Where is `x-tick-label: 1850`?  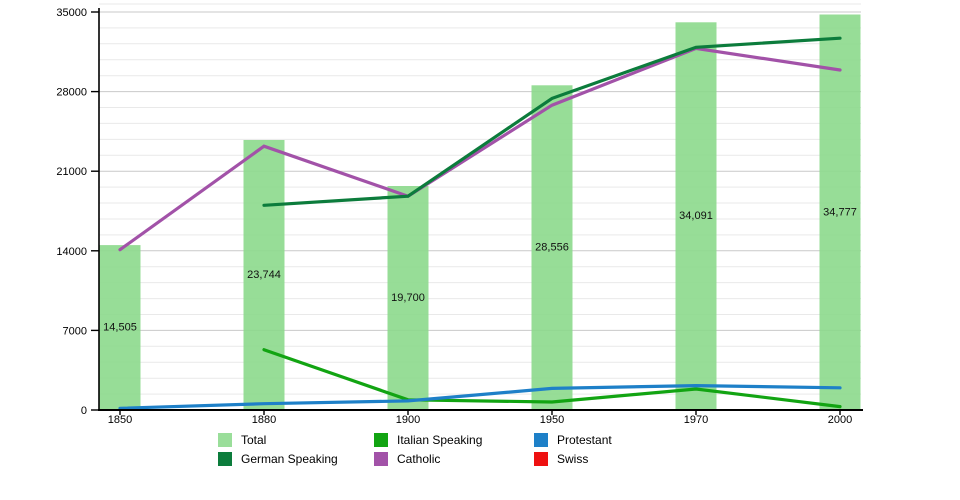 x-tick-label: 1850 is located at coordinates (120, 420).